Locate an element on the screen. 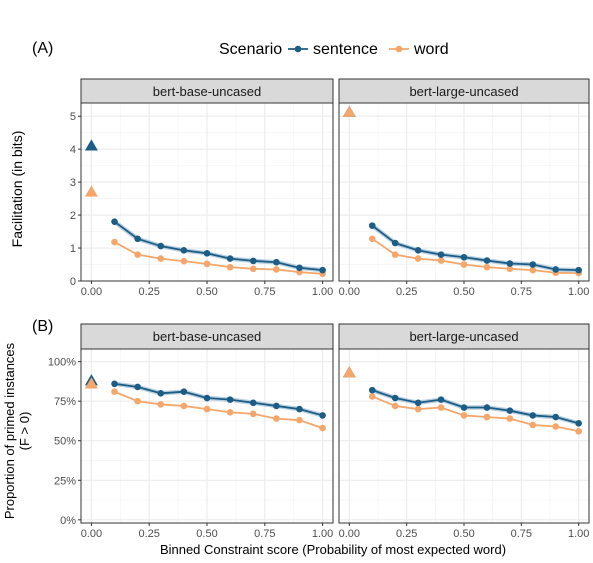 This screenshot has width=593, height=563. legend-title: Scenario is located at coordinates (250, 49).